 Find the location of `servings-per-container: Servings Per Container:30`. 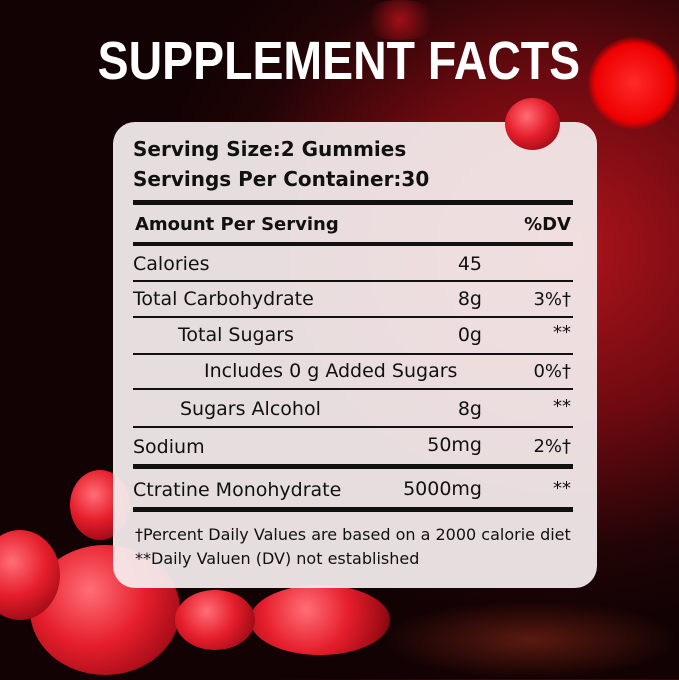

servings-per-container: Servings Per Container:30 is located at coordinates (281, 179).